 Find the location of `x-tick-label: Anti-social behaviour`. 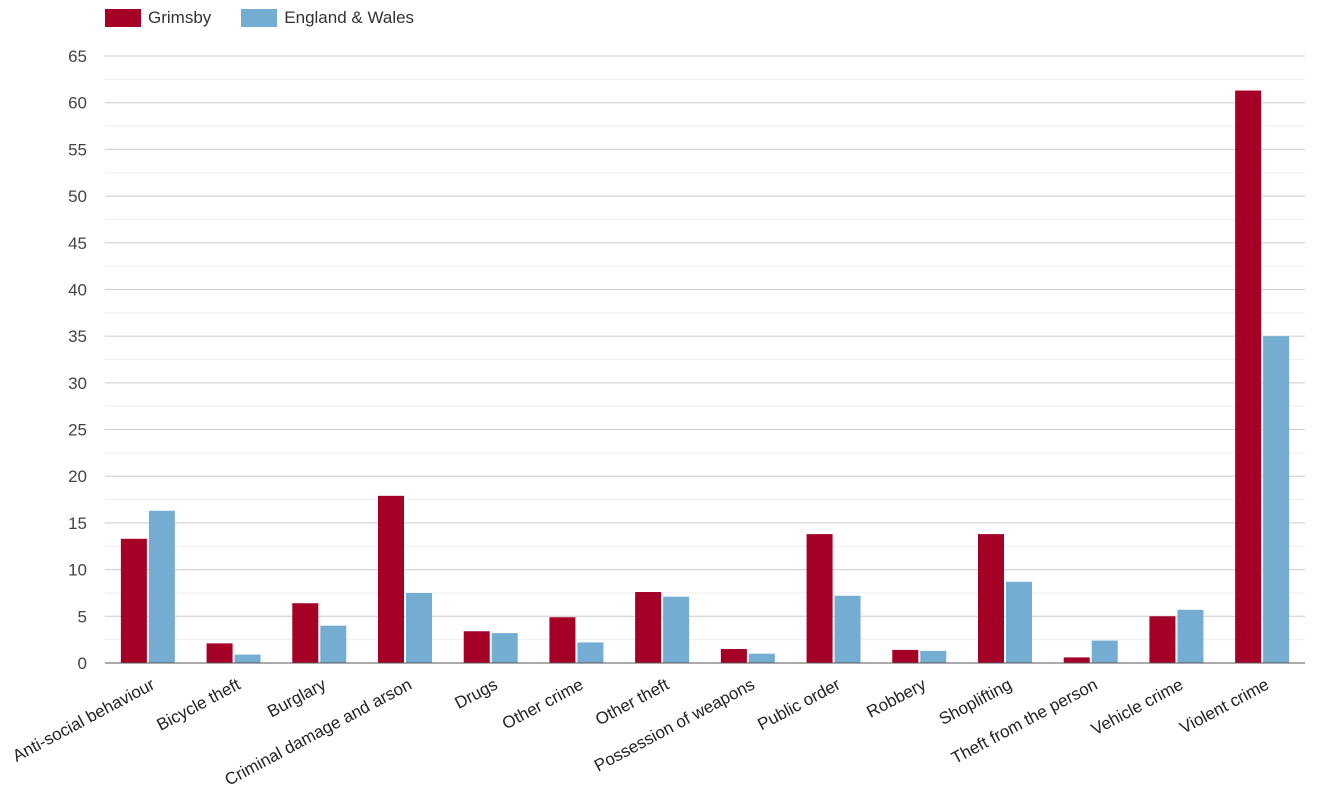

x-tick-label: Anti-social behaviour is located at coordinates (83, 720).